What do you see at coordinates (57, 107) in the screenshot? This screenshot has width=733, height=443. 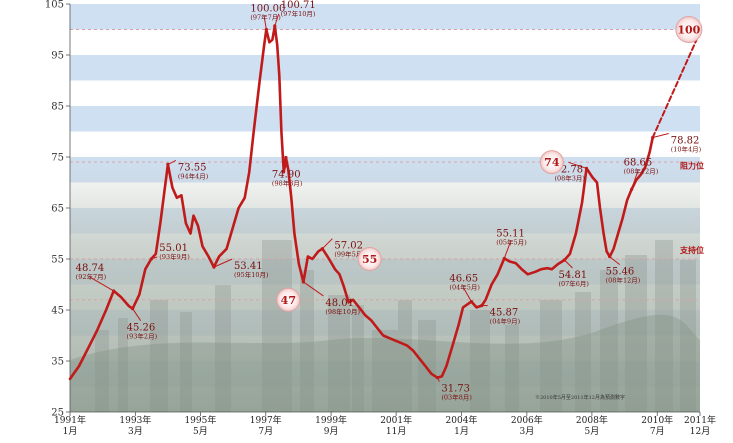 I see `y-tick-label: 85` at bounding box center [57, 107].